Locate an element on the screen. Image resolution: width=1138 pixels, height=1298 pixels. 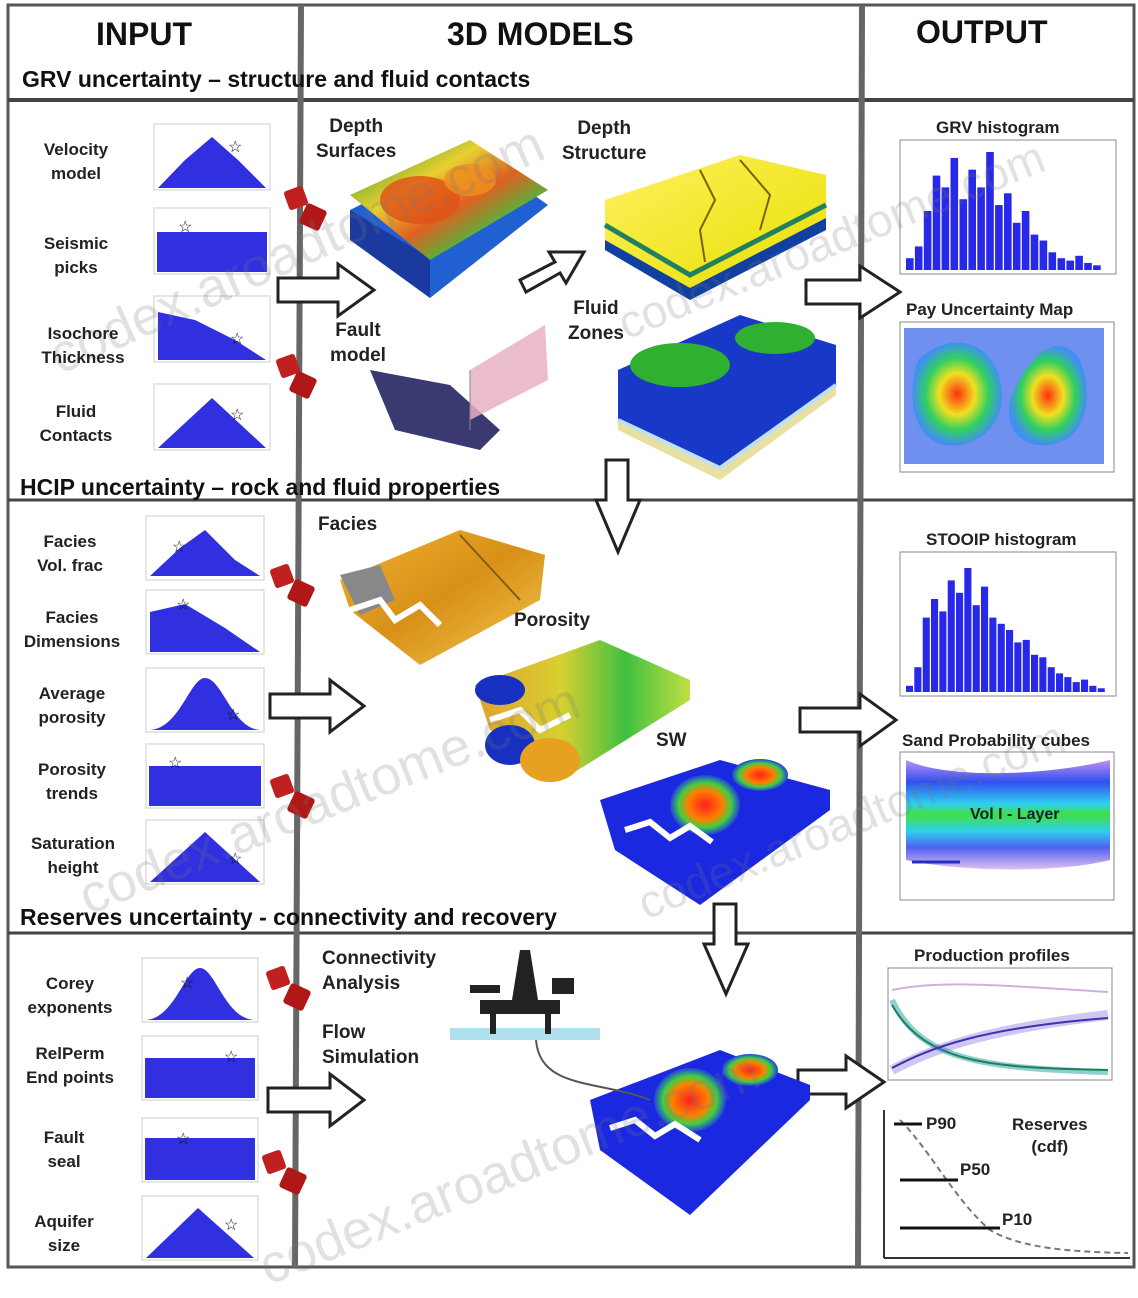
dist-facies-dimensions: ☆ is located at coordinates (205, 622).